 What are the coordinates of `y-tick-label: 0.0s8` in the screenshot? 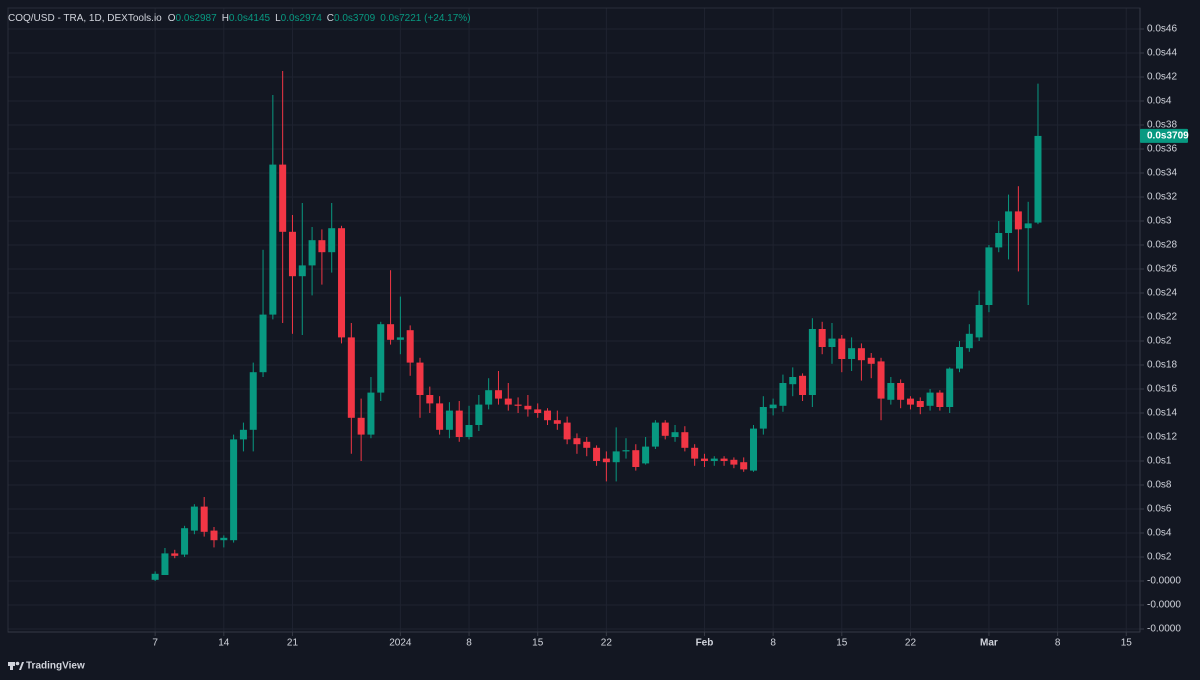 It's located at (1159, 485).